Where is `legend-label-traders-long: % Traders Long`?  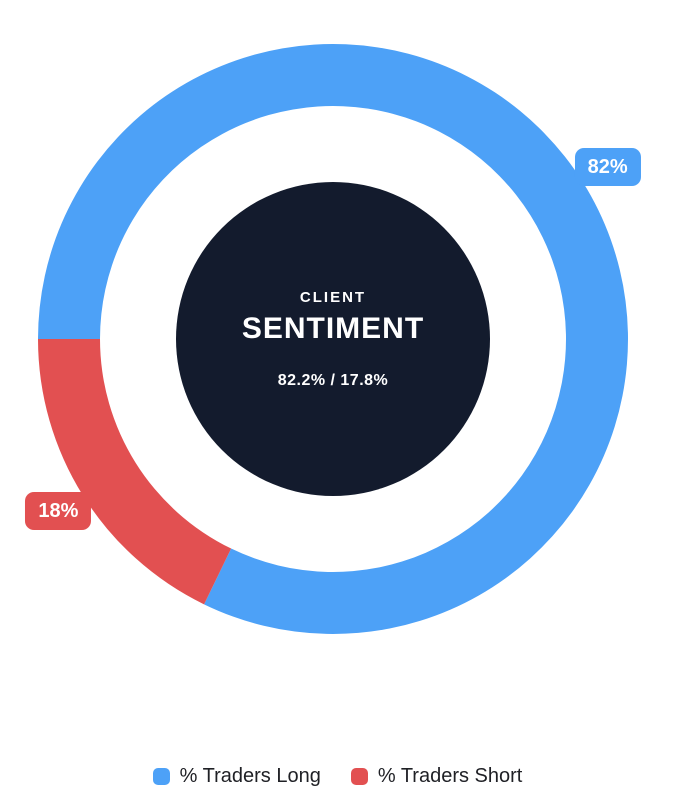
legend-label-traders-long: % Traders Long is located at coordinates (250, 776).